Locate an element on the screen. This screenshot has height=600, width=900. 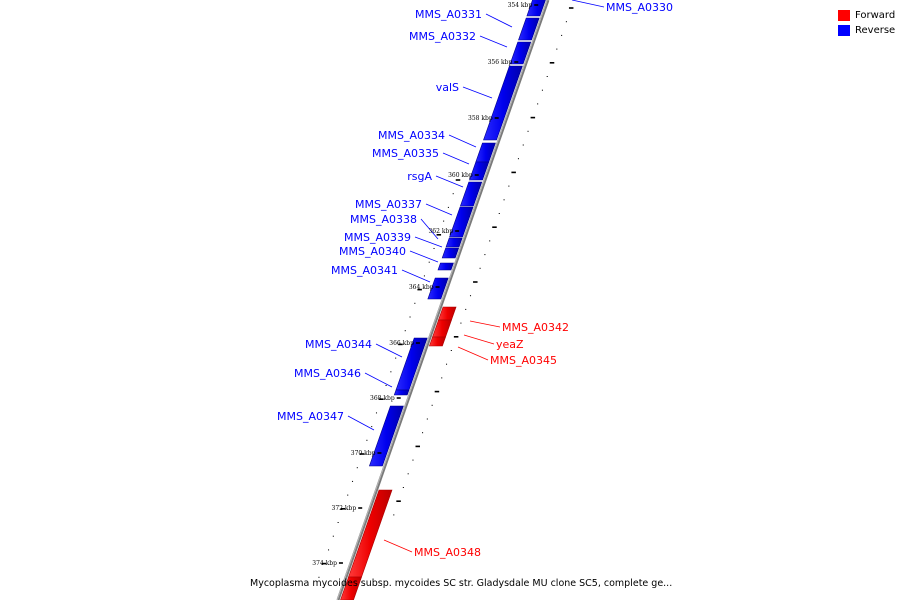
position-label: 360 kbp is located at coordinates (460, 175).